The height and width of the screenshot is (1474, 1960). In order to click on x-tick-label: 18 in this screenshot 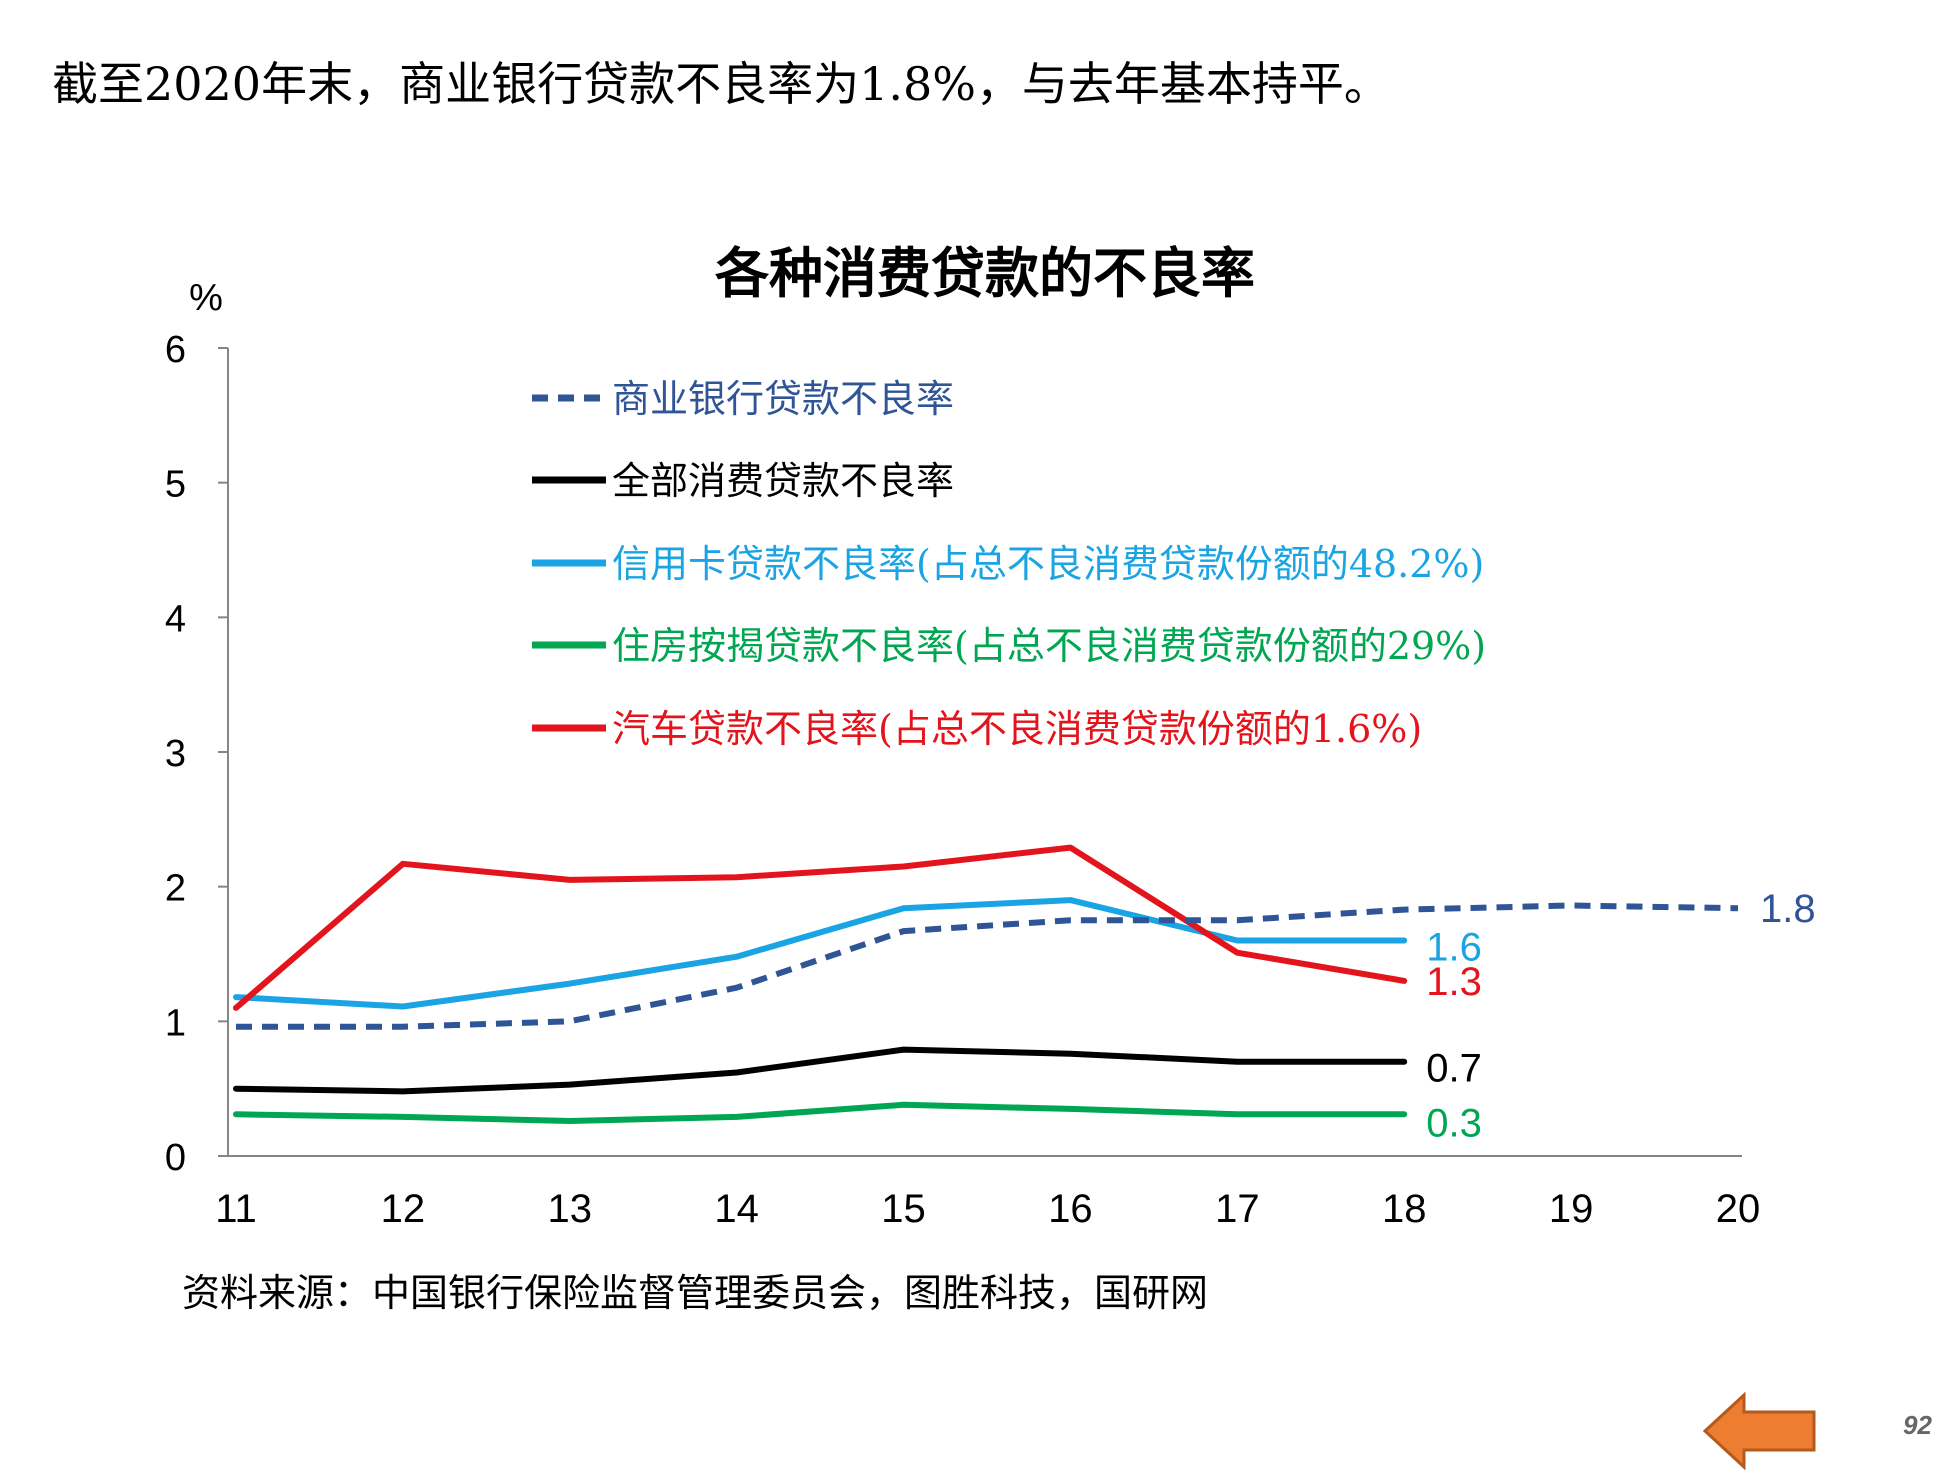, I will do `click(1404, 1209)`.